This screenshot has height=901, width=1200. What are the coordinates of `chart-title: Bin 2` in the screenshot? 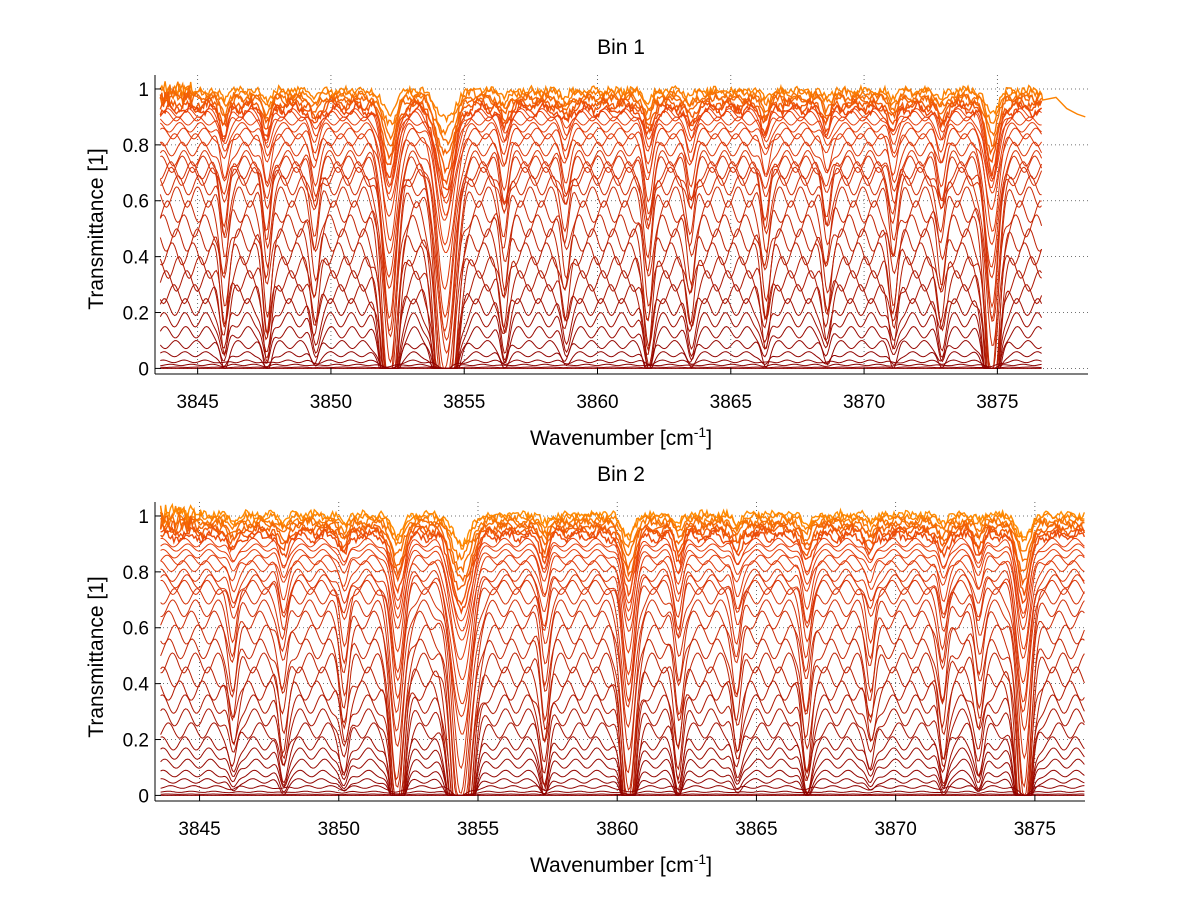 It's located at (621, 474).